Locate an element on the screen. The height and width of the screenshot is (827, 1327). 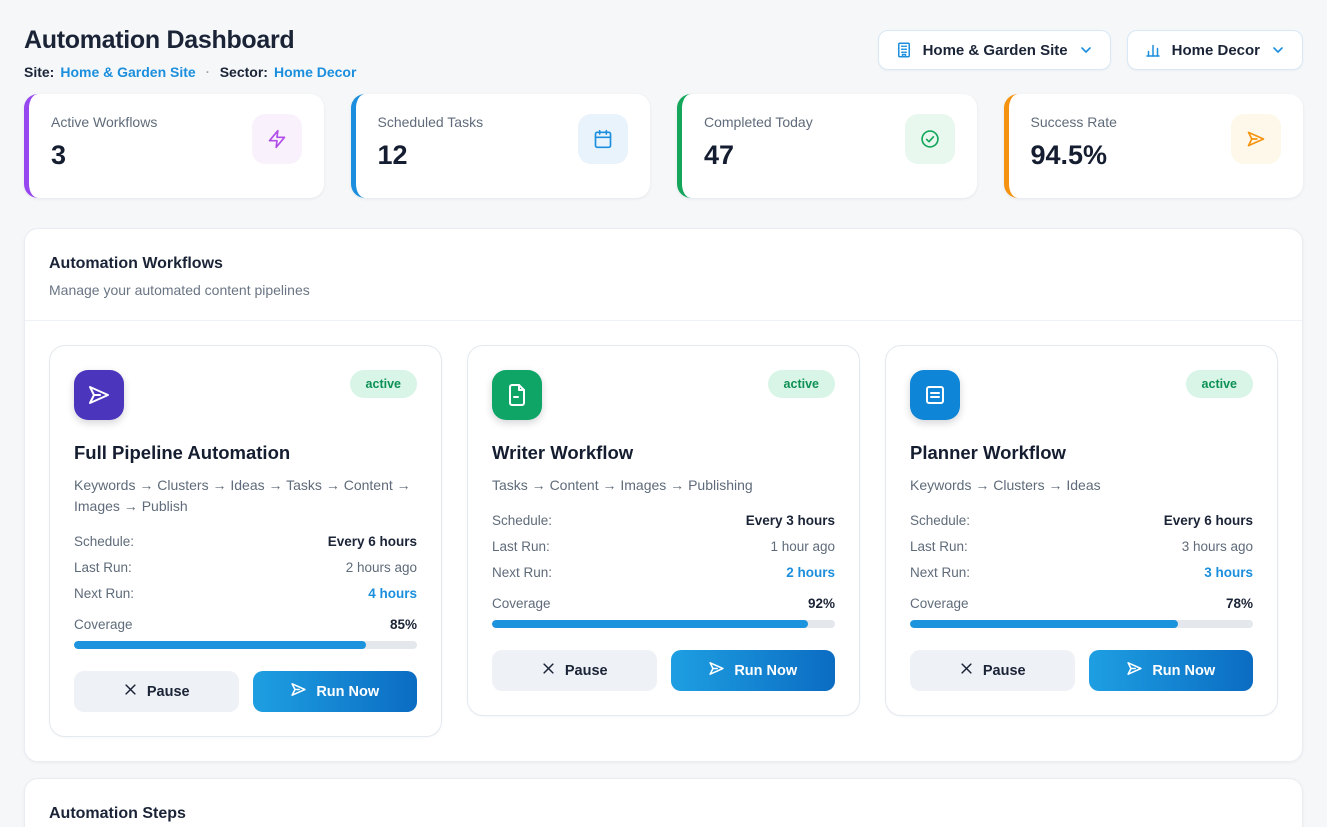
sector-dropdown: Home Decor is located at coordinates (1214, 50).